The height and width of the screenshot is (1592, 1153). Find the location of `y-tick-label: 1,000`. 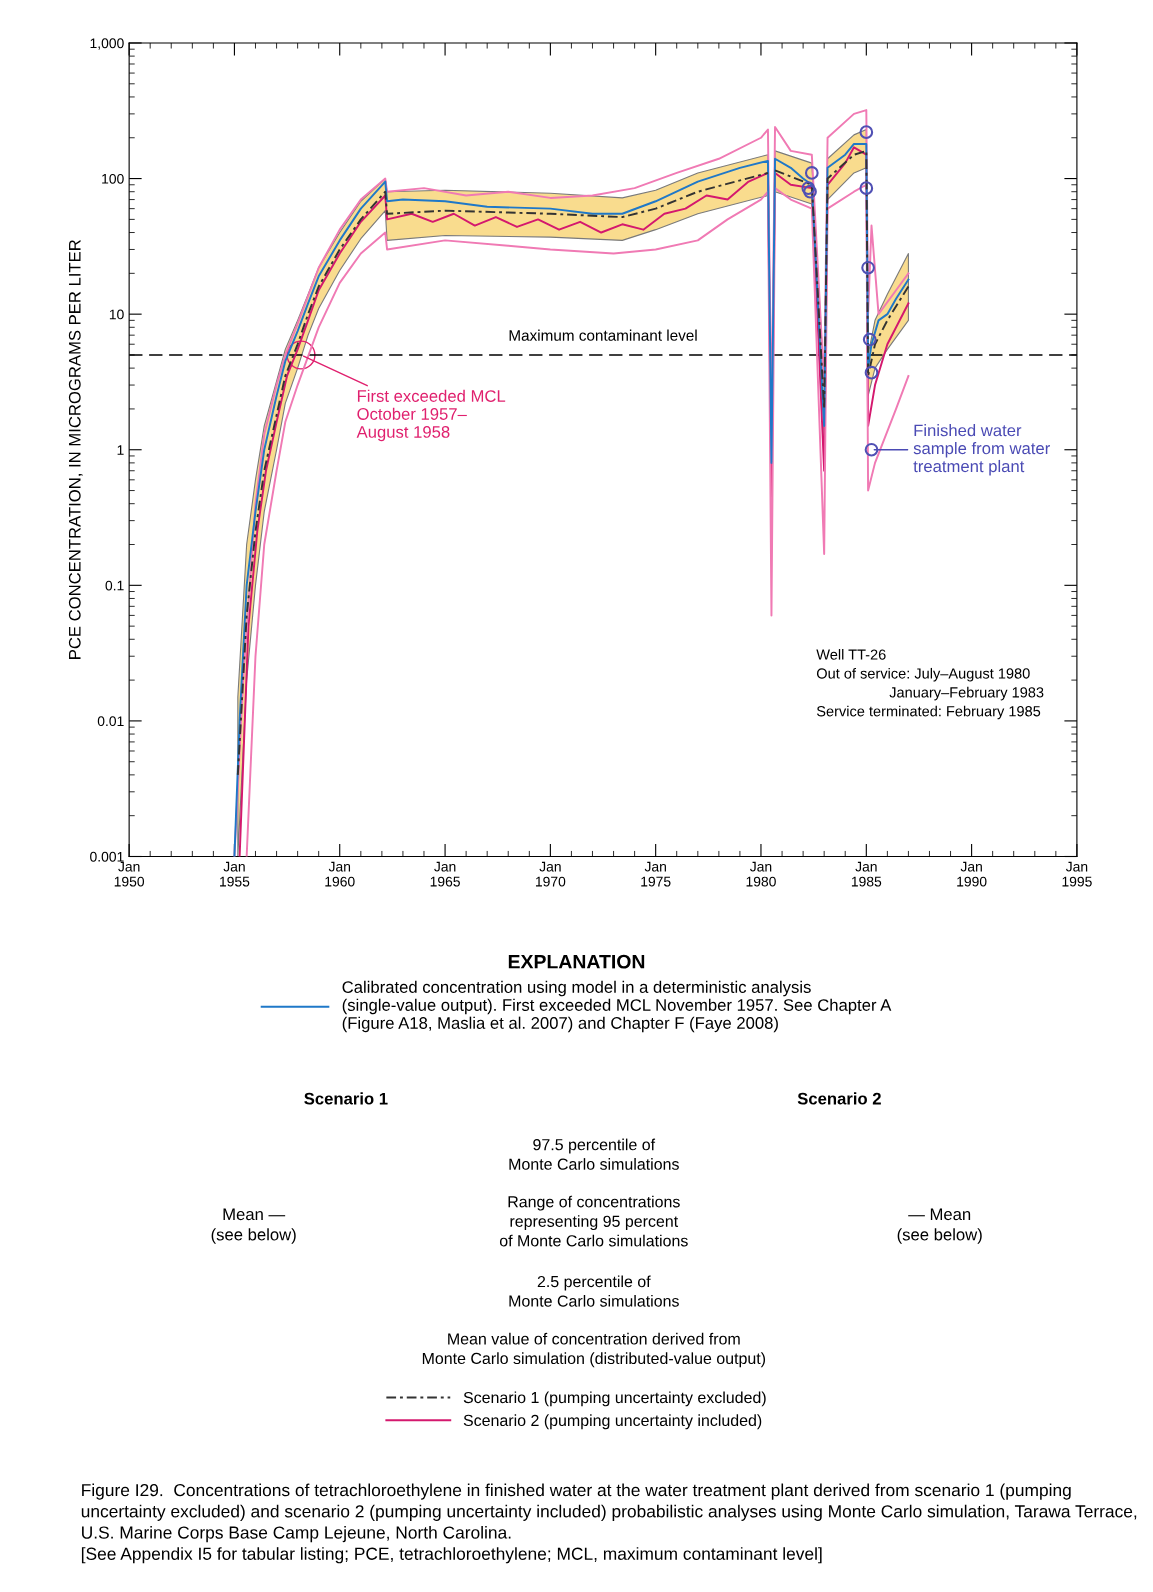

y-tick-label: 1,000 is located at coordinates (107, 44).